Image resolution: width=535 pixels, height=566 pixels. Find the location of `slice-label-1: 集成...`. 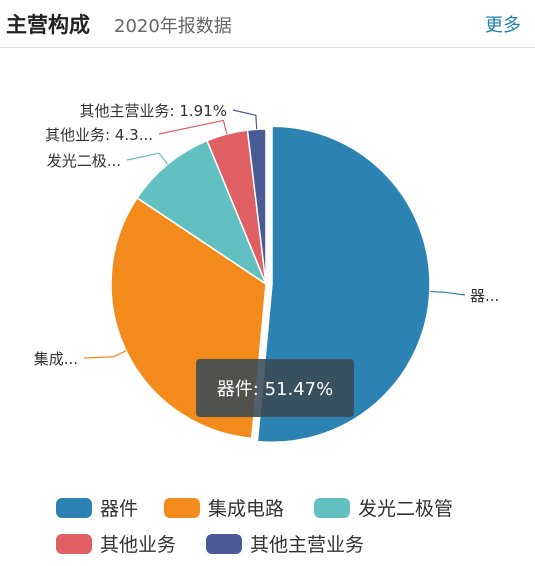

slice-label-1: 集成... is located at coordinates (56, 359).